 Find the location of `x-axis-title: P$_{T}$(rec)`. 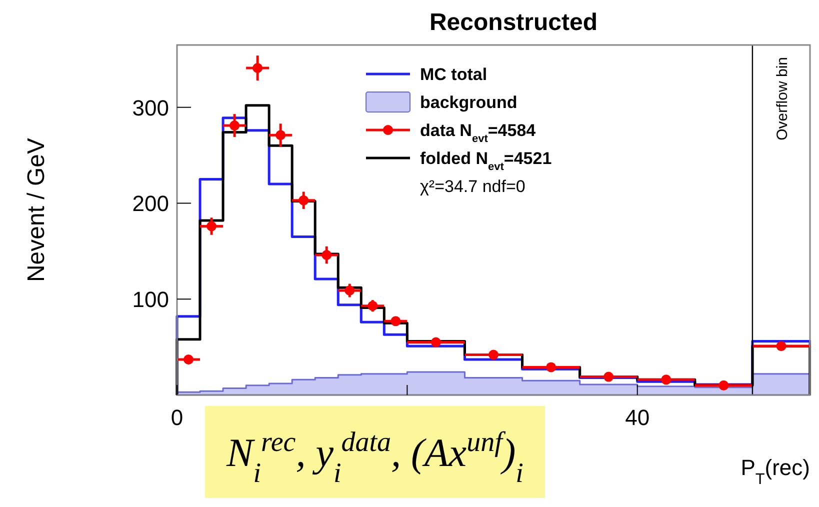

x-axis-title: P$_{T}$(rec) is located at coordinates (775, 471).